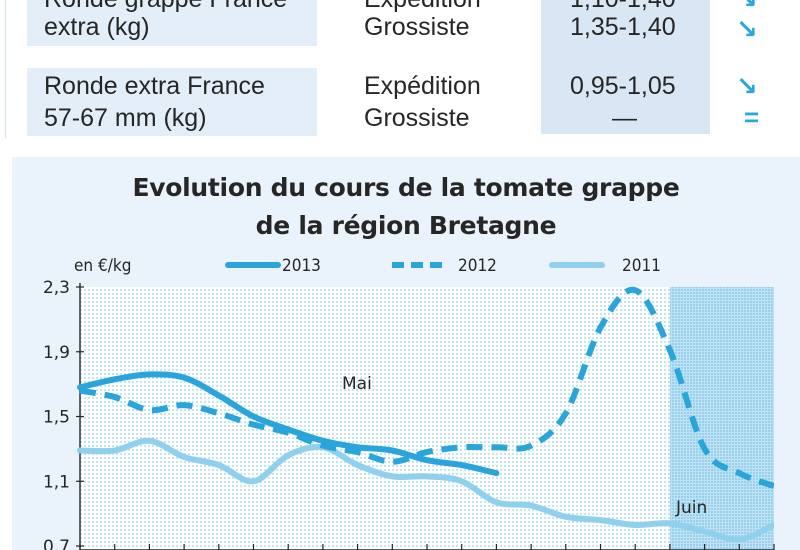 The image size is (800, 550). What do you see at coordinates (641, 266) in the screenshot?
I see `legend-label-2011: 2011` at bounding box center [641, 266].